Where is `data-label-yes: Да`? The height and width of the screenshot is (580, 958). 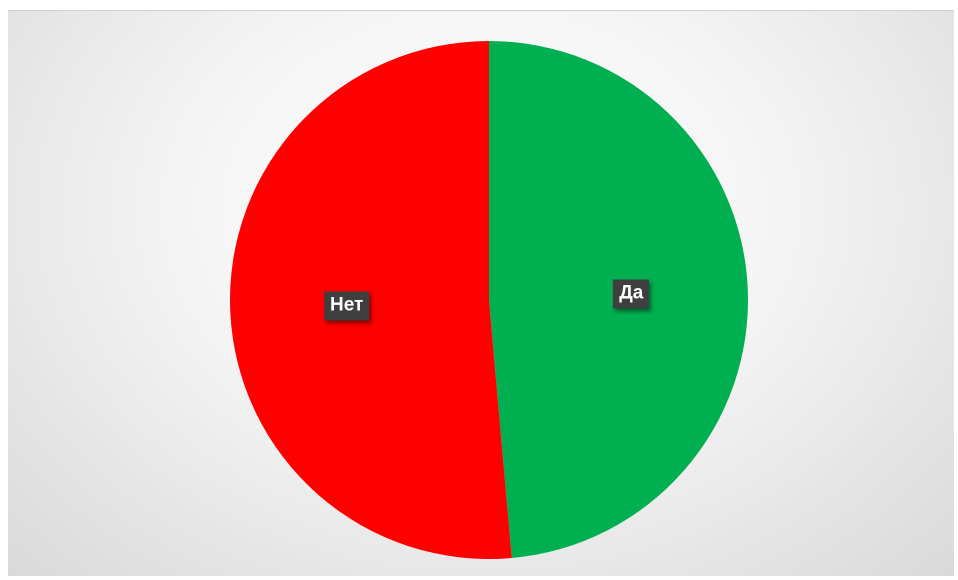
data-label-yes: Да is located at coordinates (631, 294).